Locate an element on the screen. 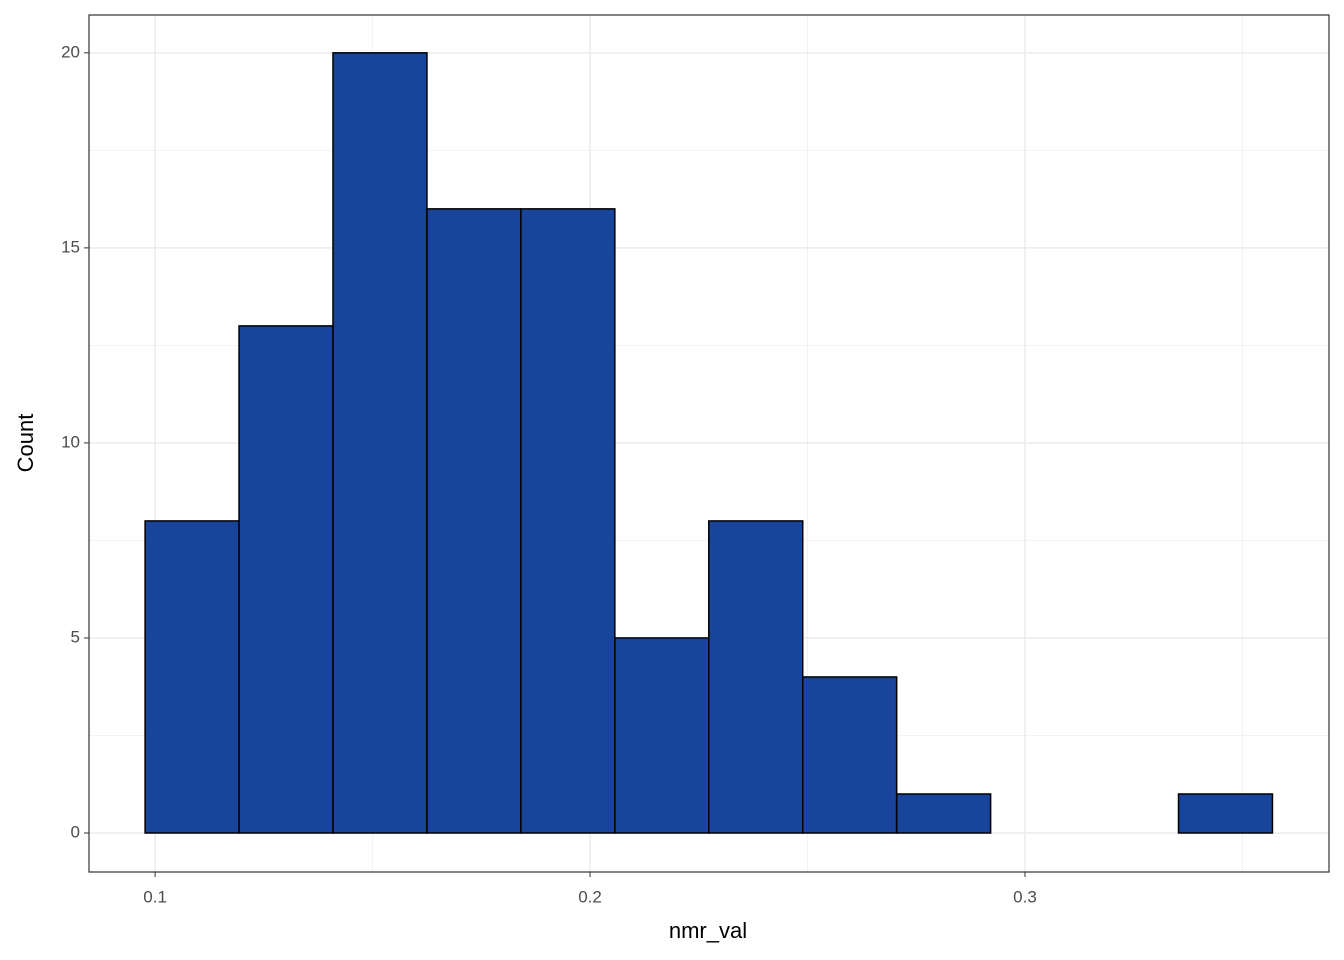 This screenshot has width=1344, height=960. x-tick-label: 0.1 is located at coordinates (155, 896).